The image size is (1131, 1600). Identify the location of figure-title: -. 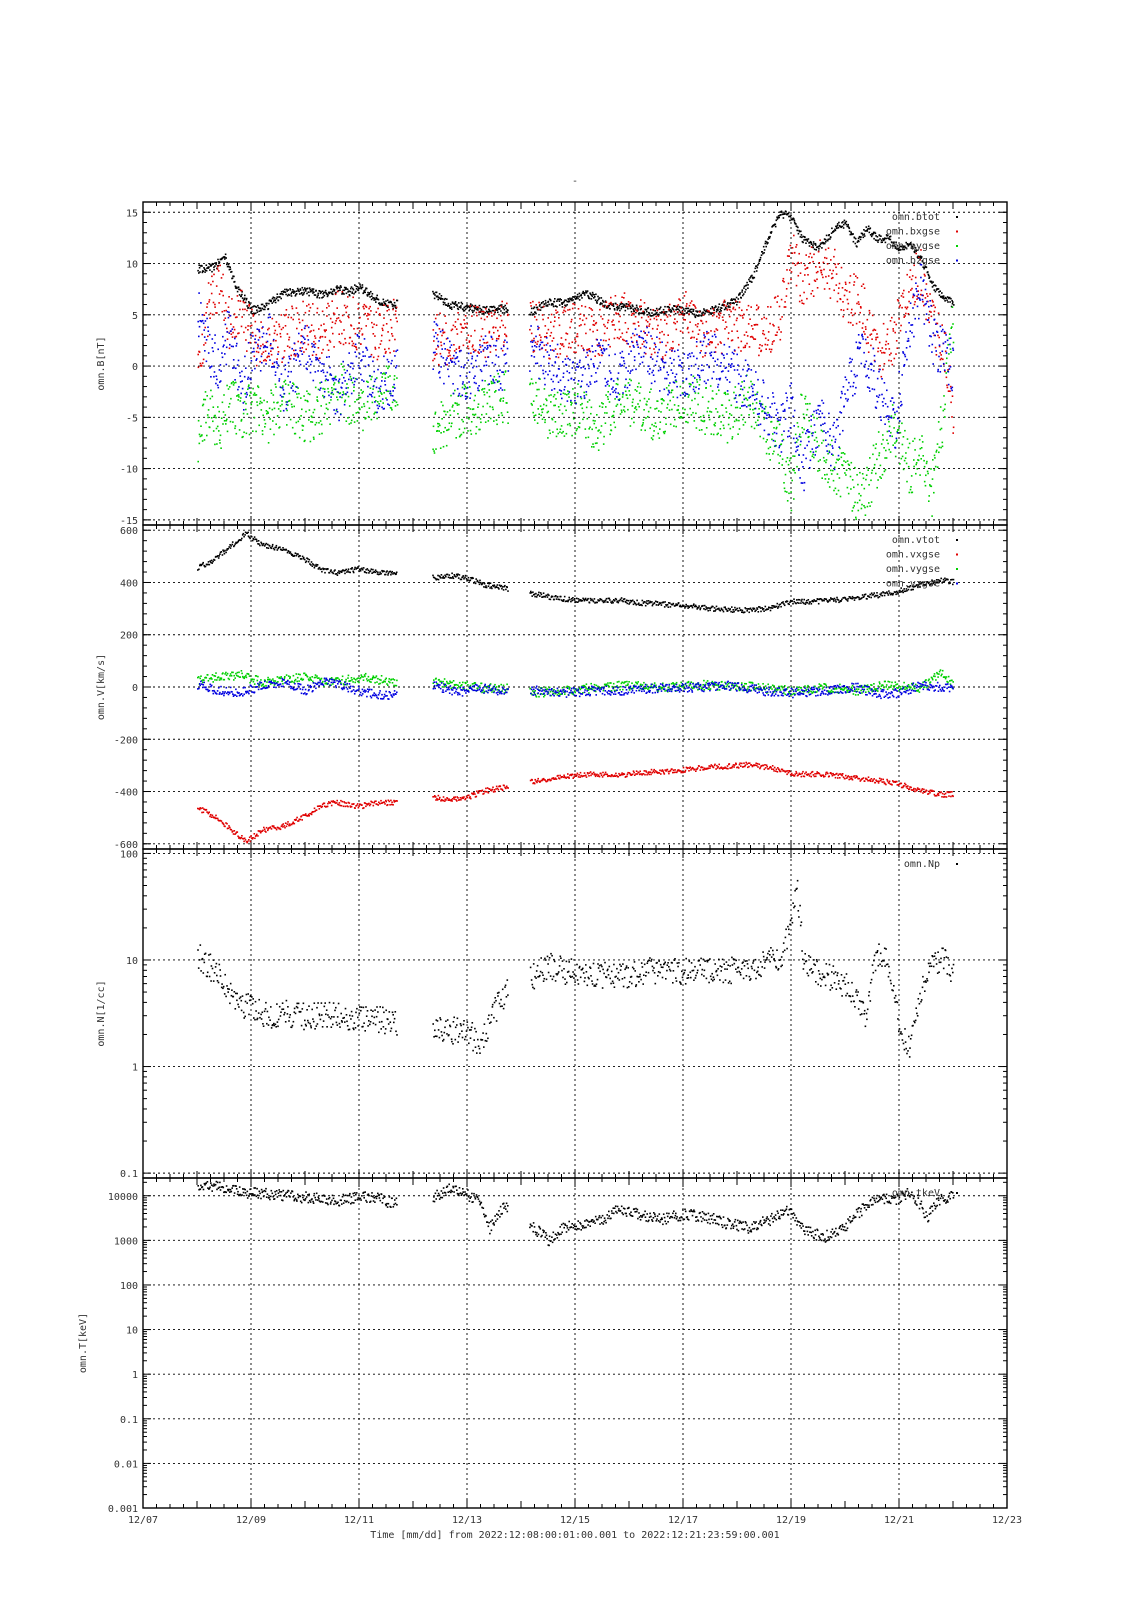
(575, 181).